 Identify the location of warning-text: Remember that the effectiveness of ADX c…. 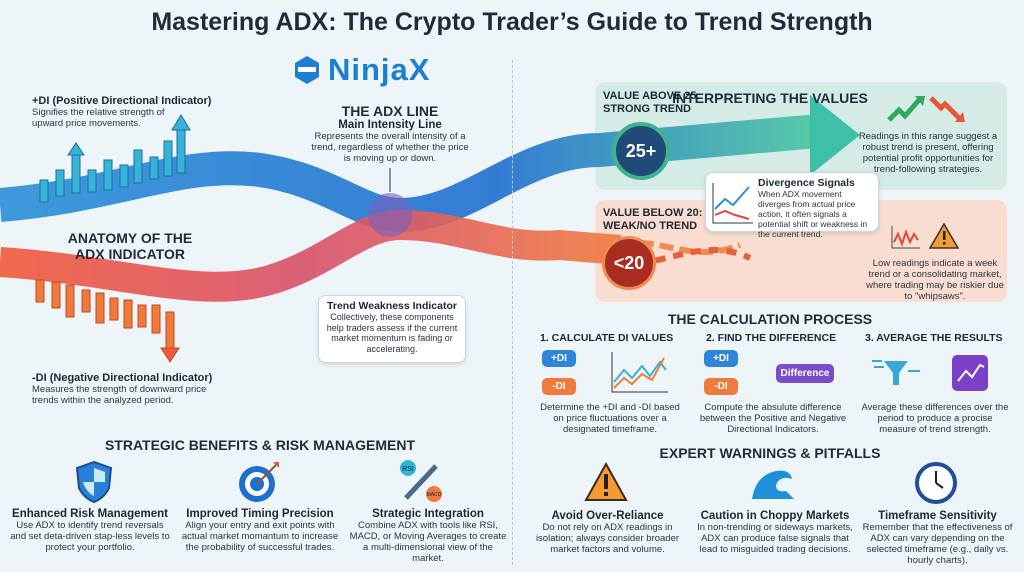
(937, 544).